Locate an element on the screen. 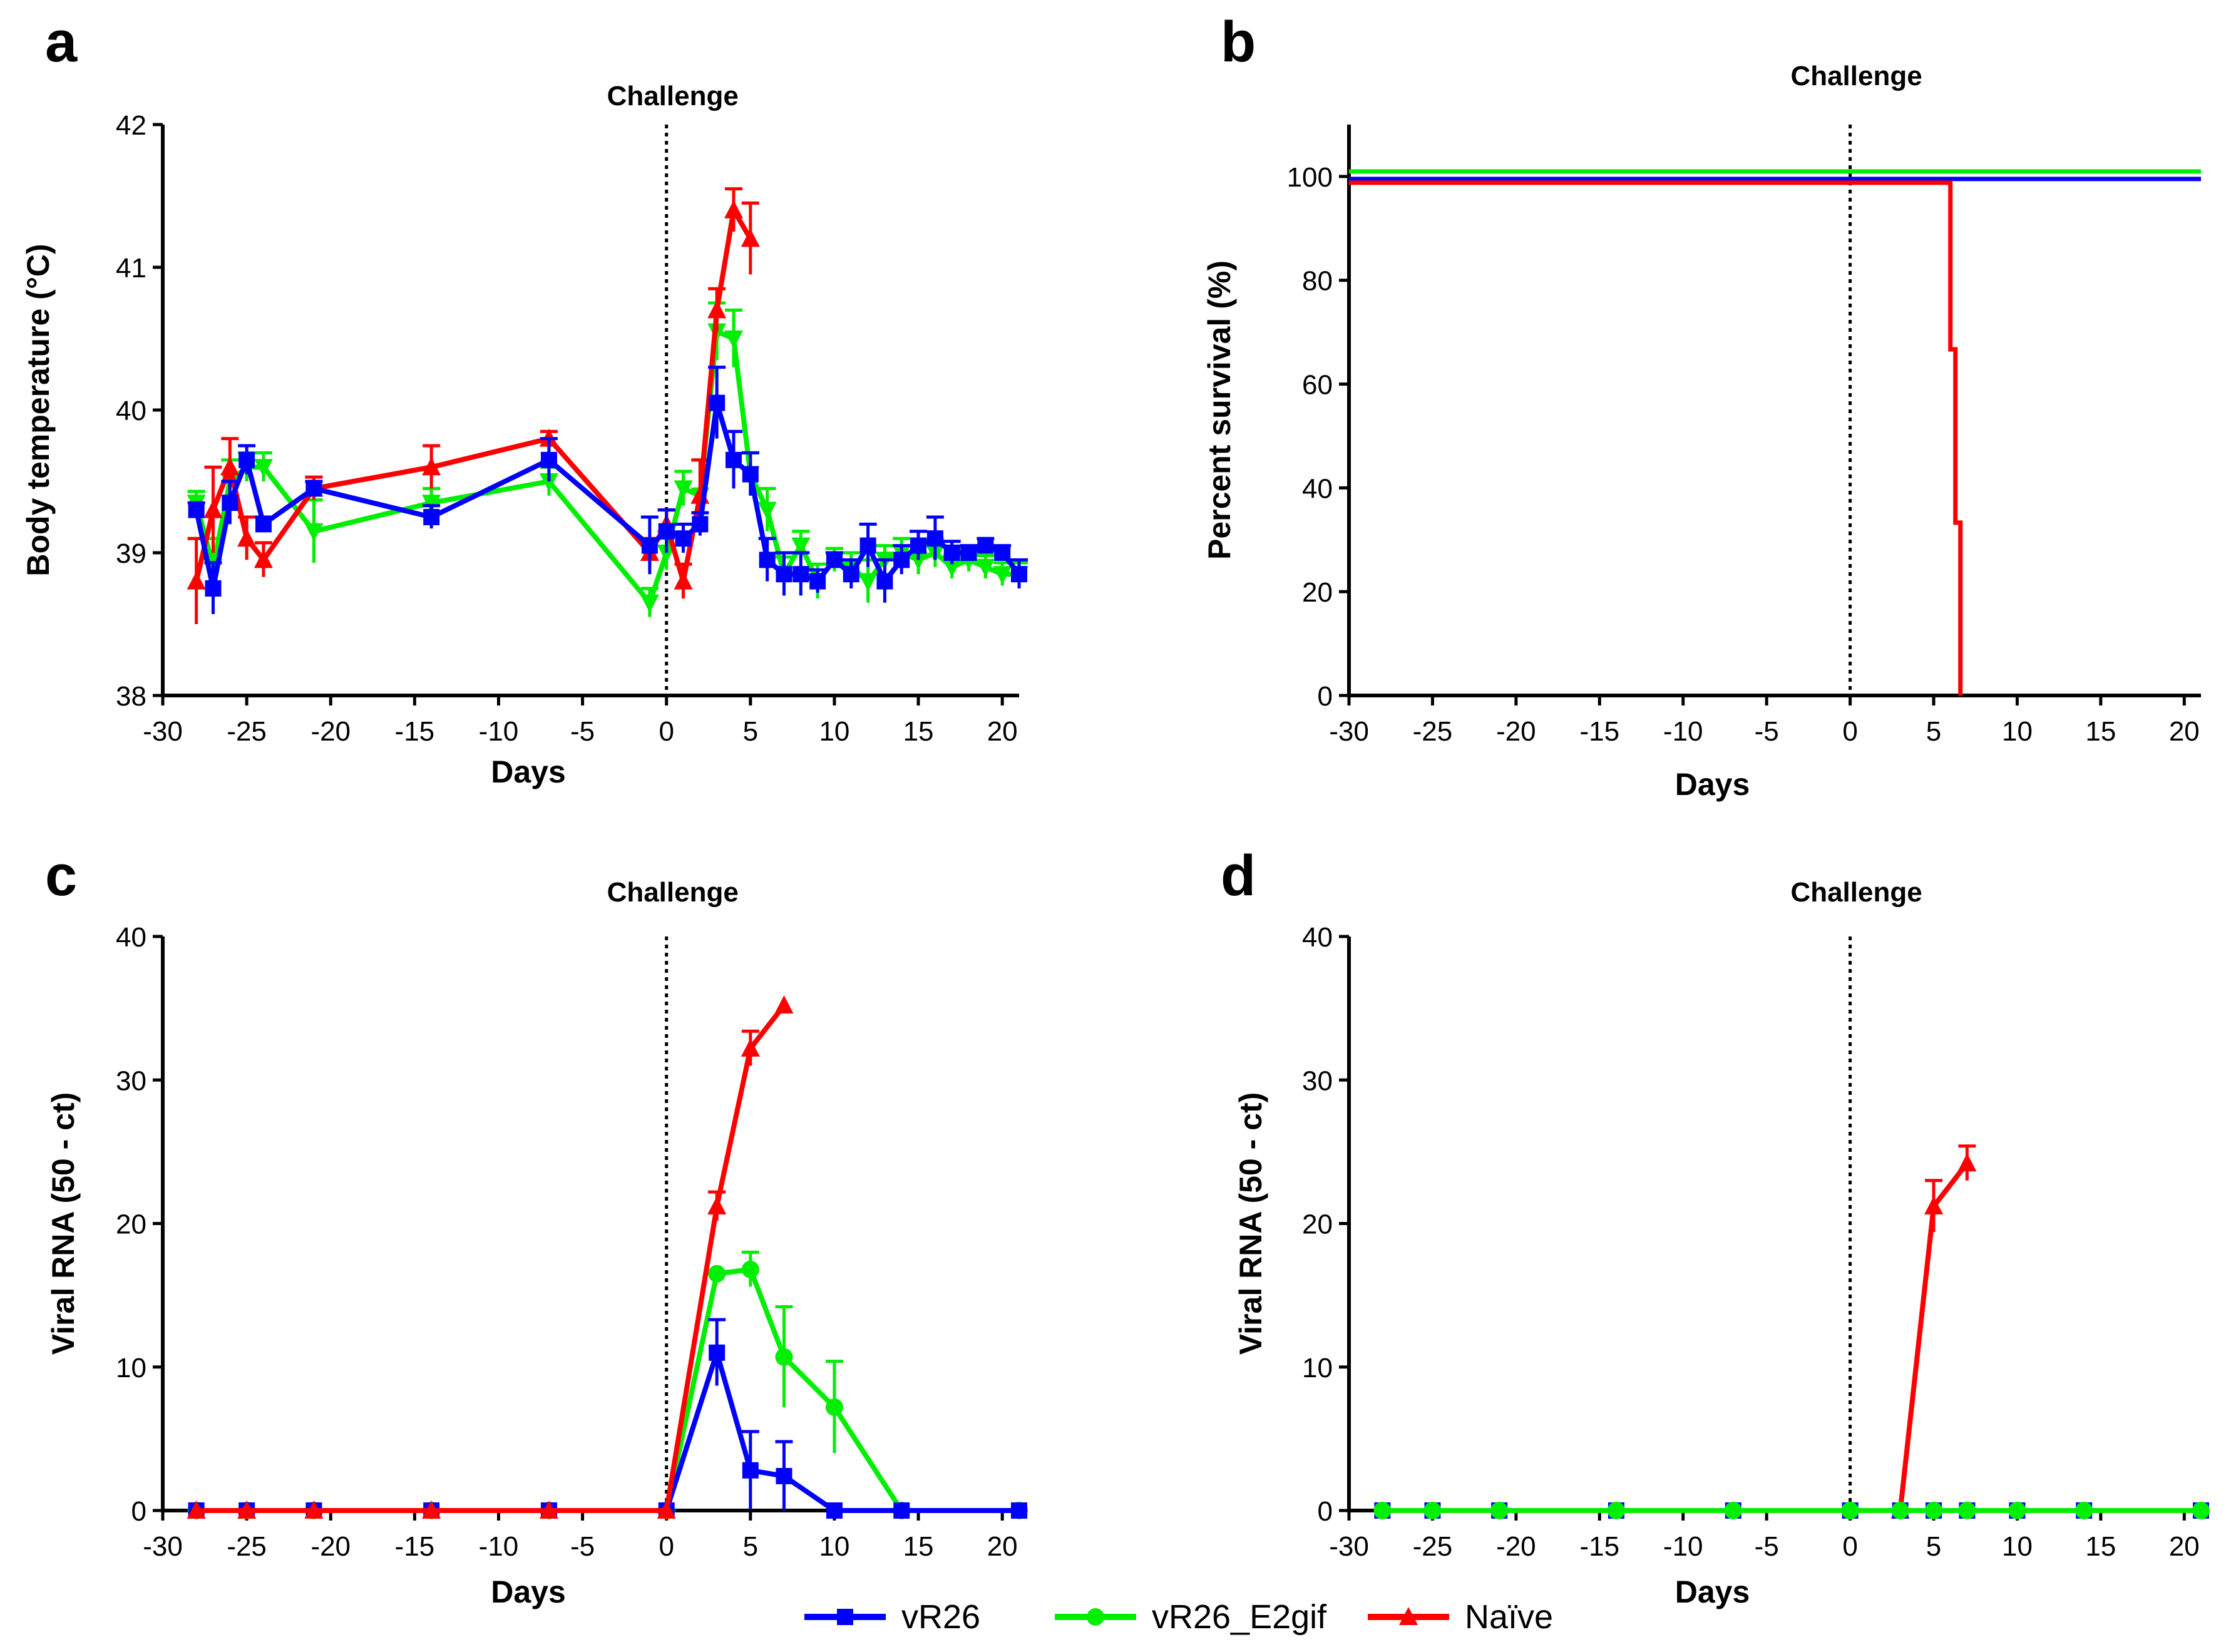  x-tick-label: -25 is located at coordinates (247, 1546).